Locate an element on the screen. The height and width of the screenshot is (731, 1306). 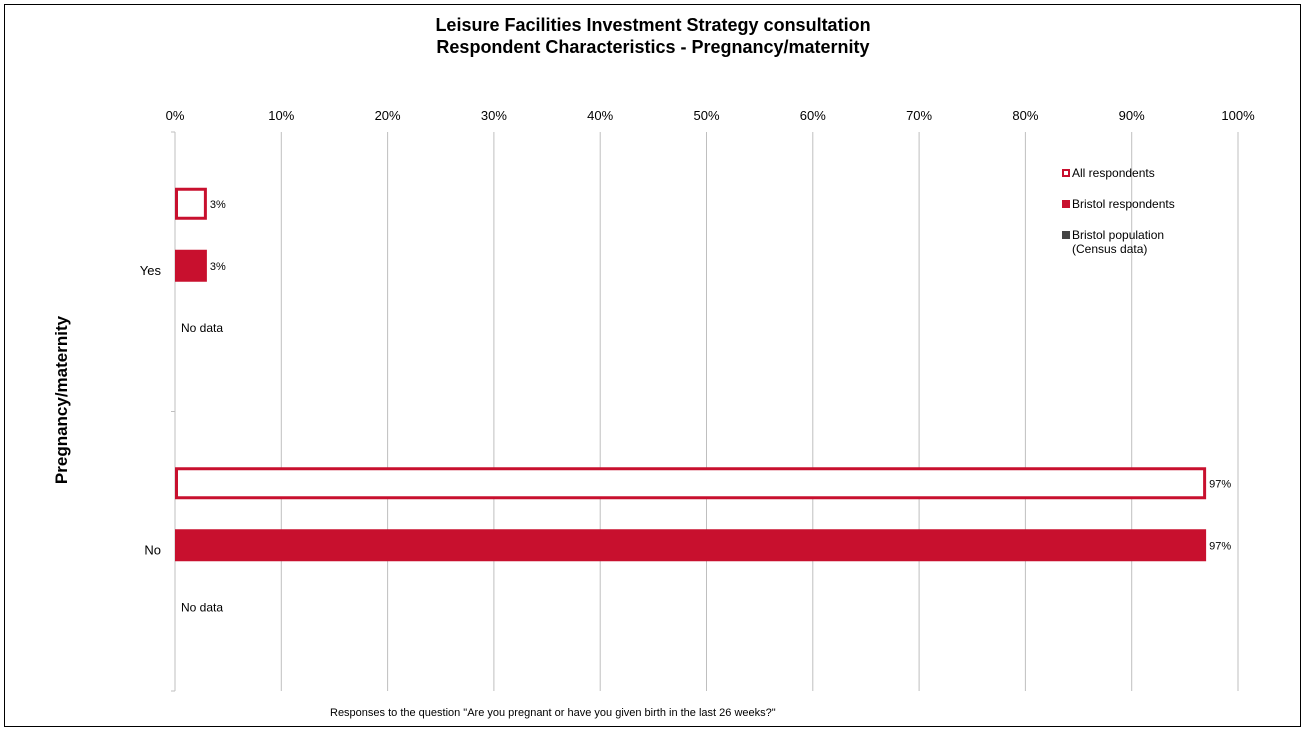
legend-item: Bristol respondents is located at coordinates (1118, 204).